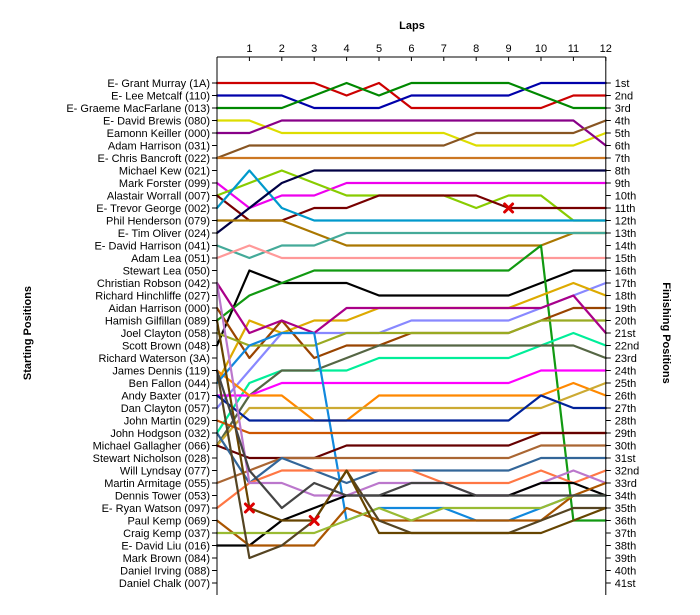 This screenshot has height=615, width=700. What do you see at coordinates (164, 584) in the screenshot?
I see `starting-position-label: Daniel Chalk (007)` at bounding box center [164, 584].